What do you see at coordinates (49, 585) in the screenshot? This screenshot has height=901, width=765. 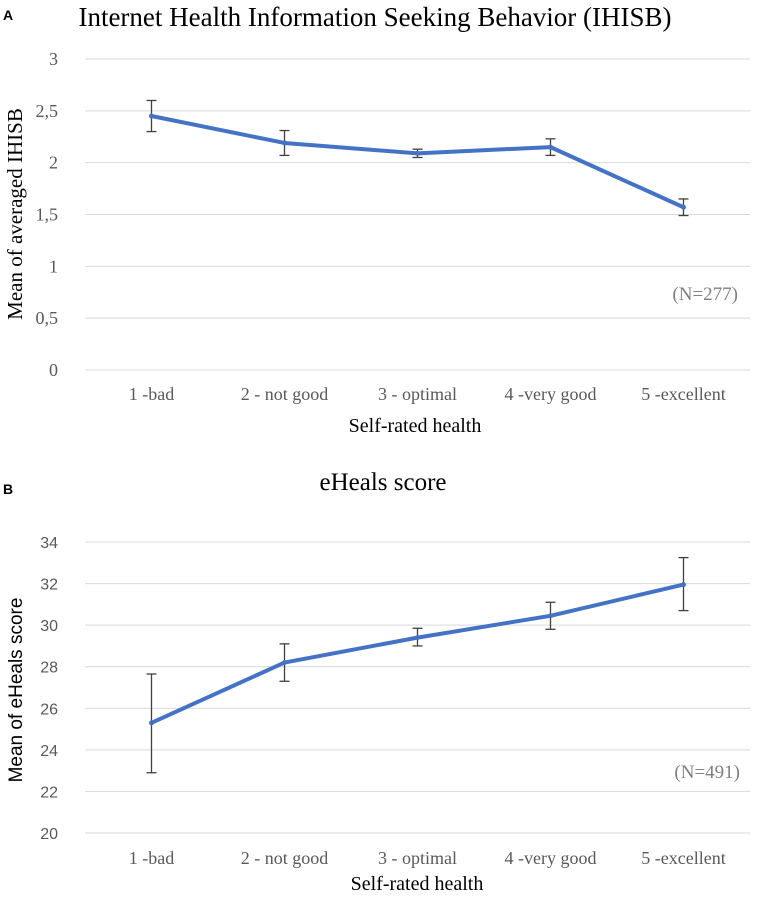 I see `y-tick-label-b-6: 32` at bounding box center [49, 585].